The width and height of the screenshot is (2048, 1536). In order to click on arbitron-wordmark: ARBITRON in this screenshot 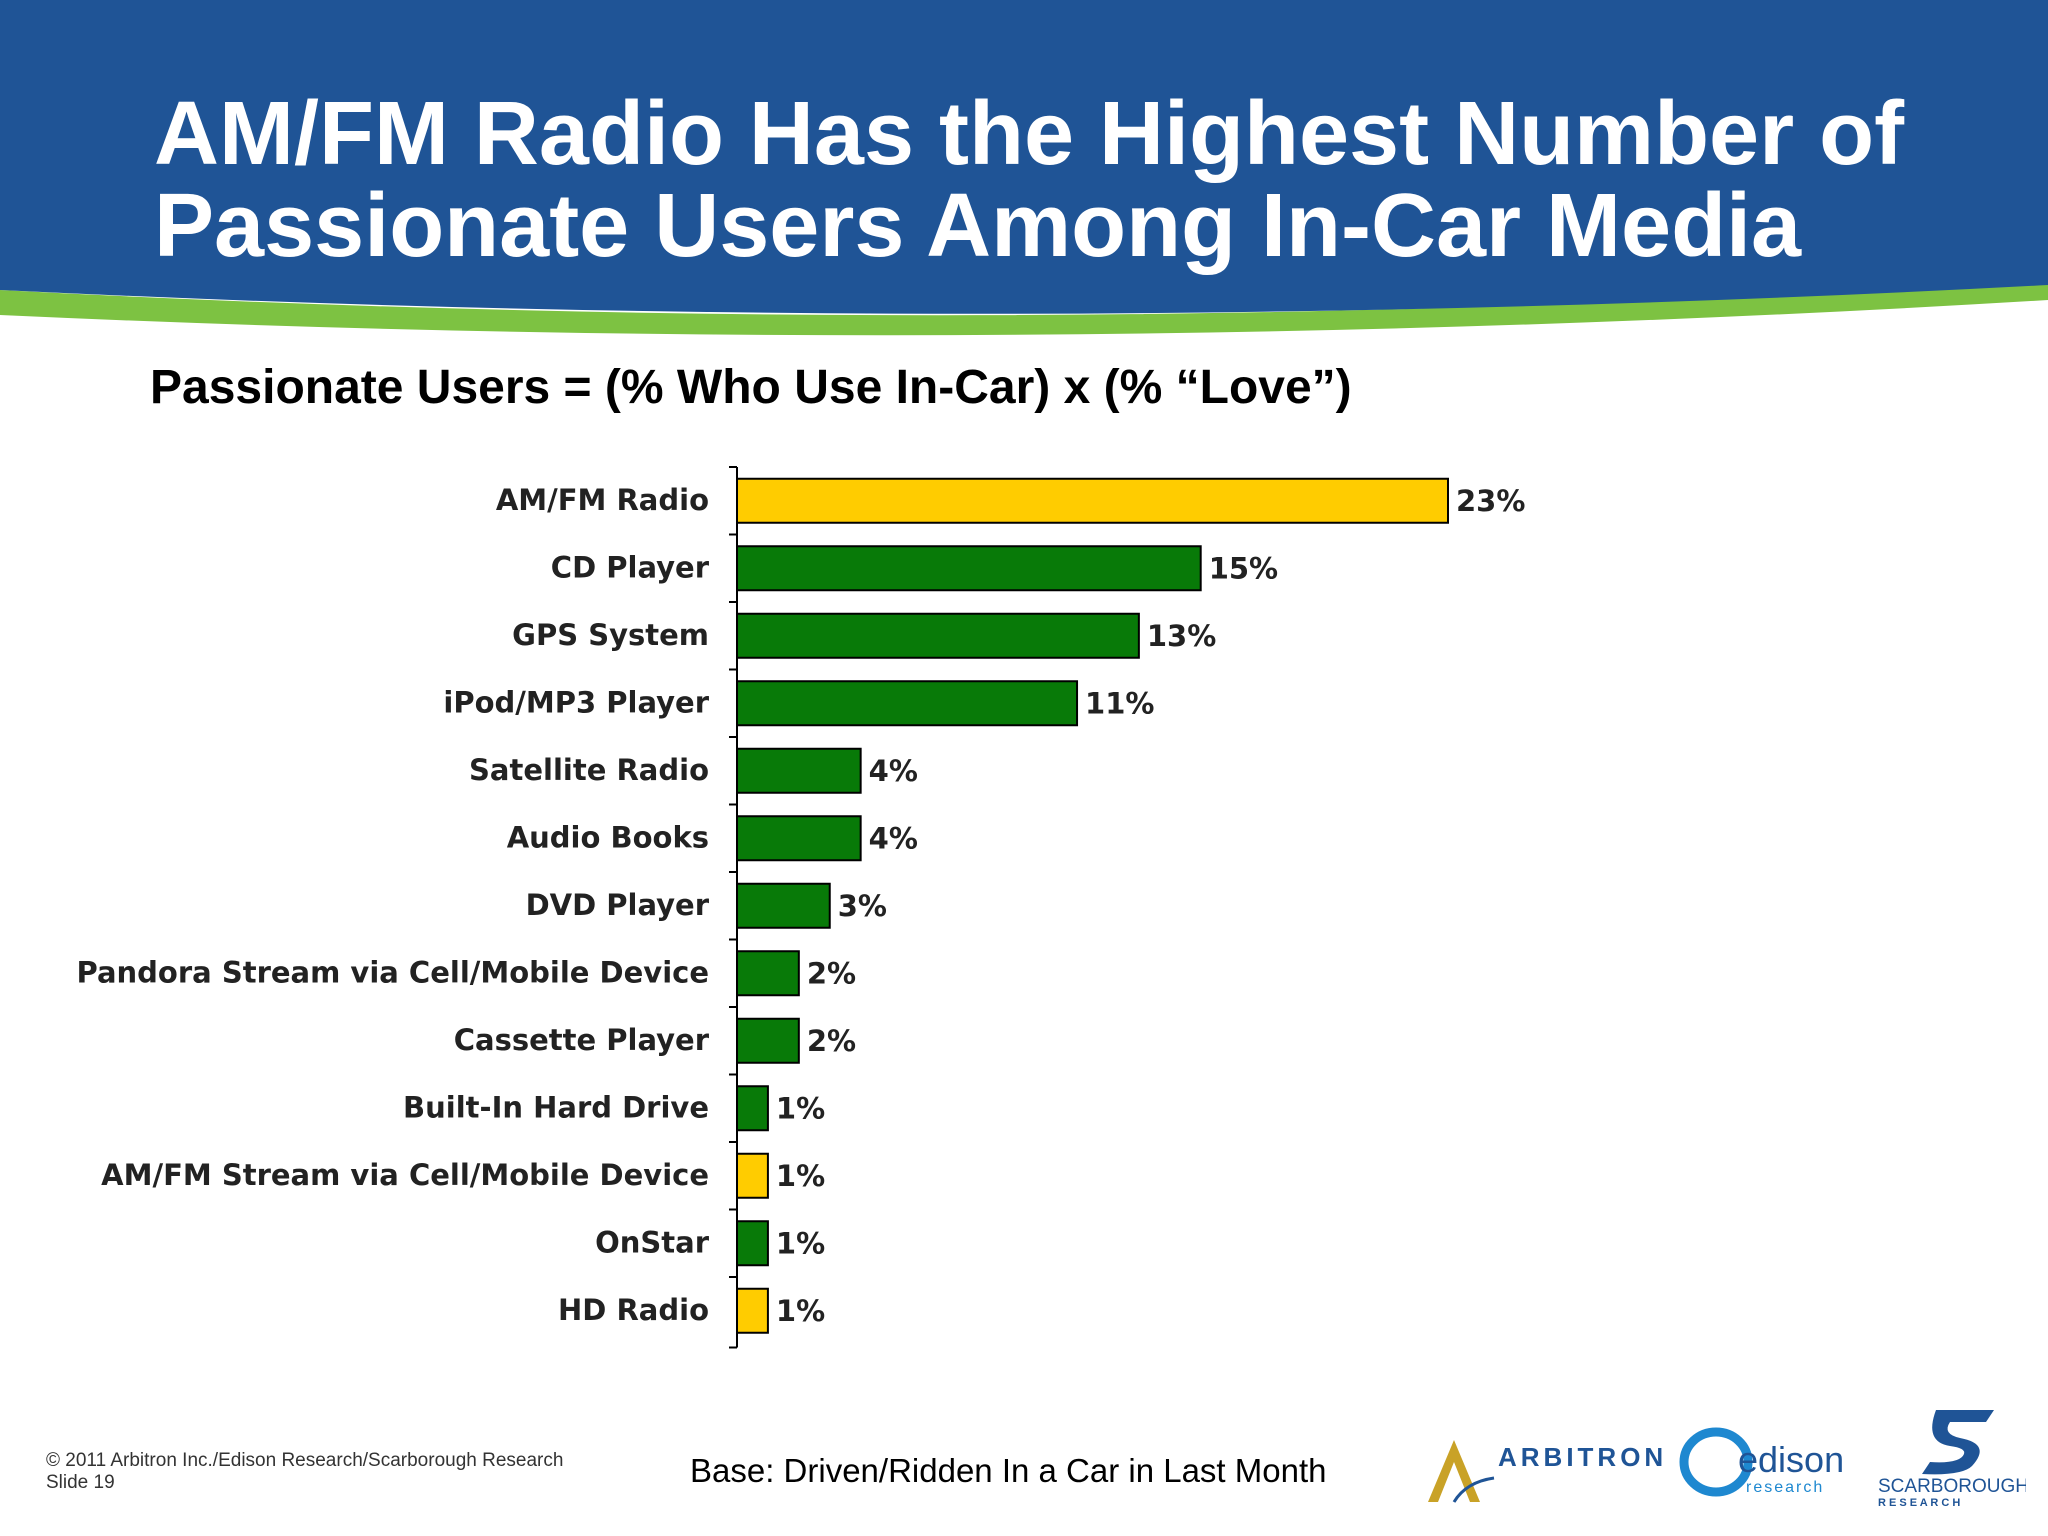, I will do `click(1581, 1457)`.